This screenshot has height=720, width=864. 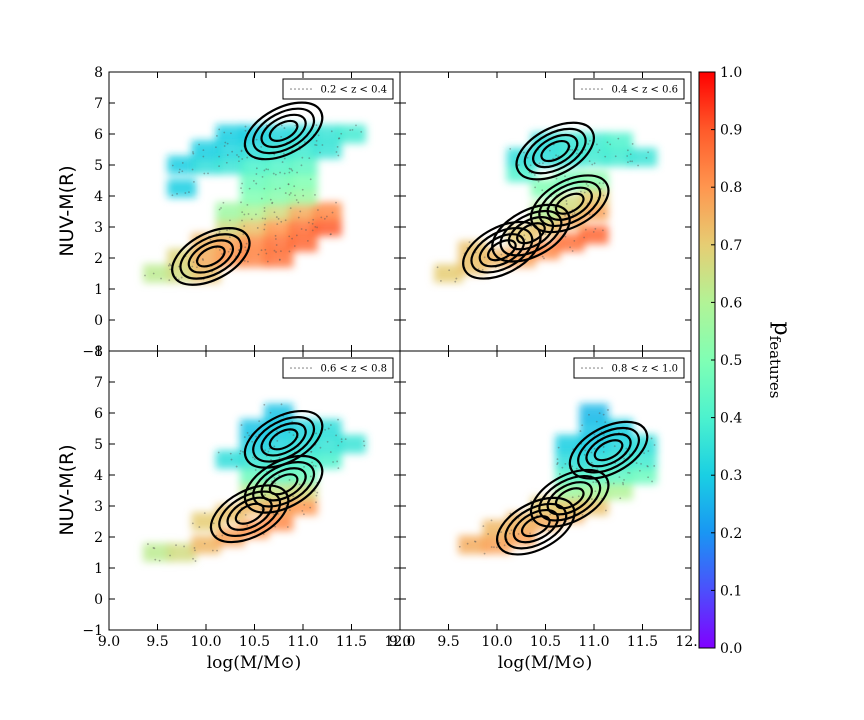 What do you see at coordinates (98, 569) in the screenshot?
I see `y-tick-label: 1` at bounding box center [98, 569].